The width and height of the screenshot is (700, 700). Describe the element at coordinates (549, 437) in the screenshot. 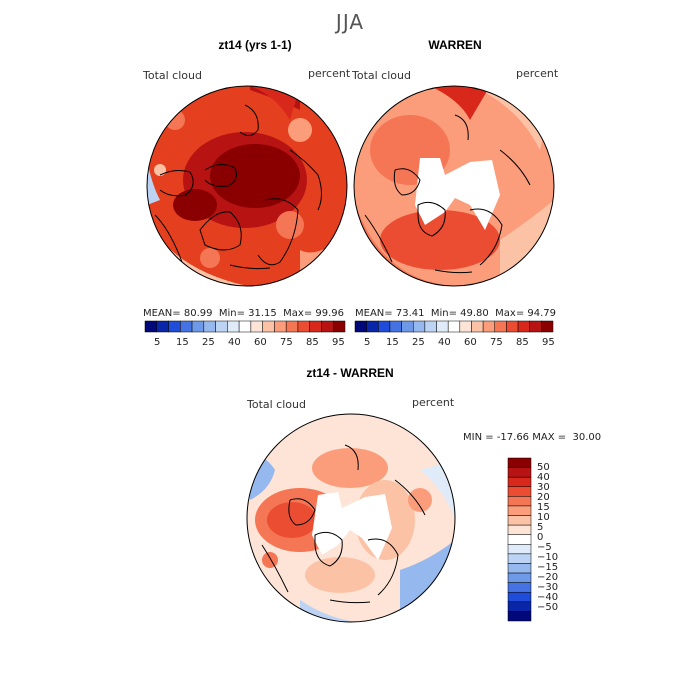

I see `diff-max-label: MAX =` at that location.